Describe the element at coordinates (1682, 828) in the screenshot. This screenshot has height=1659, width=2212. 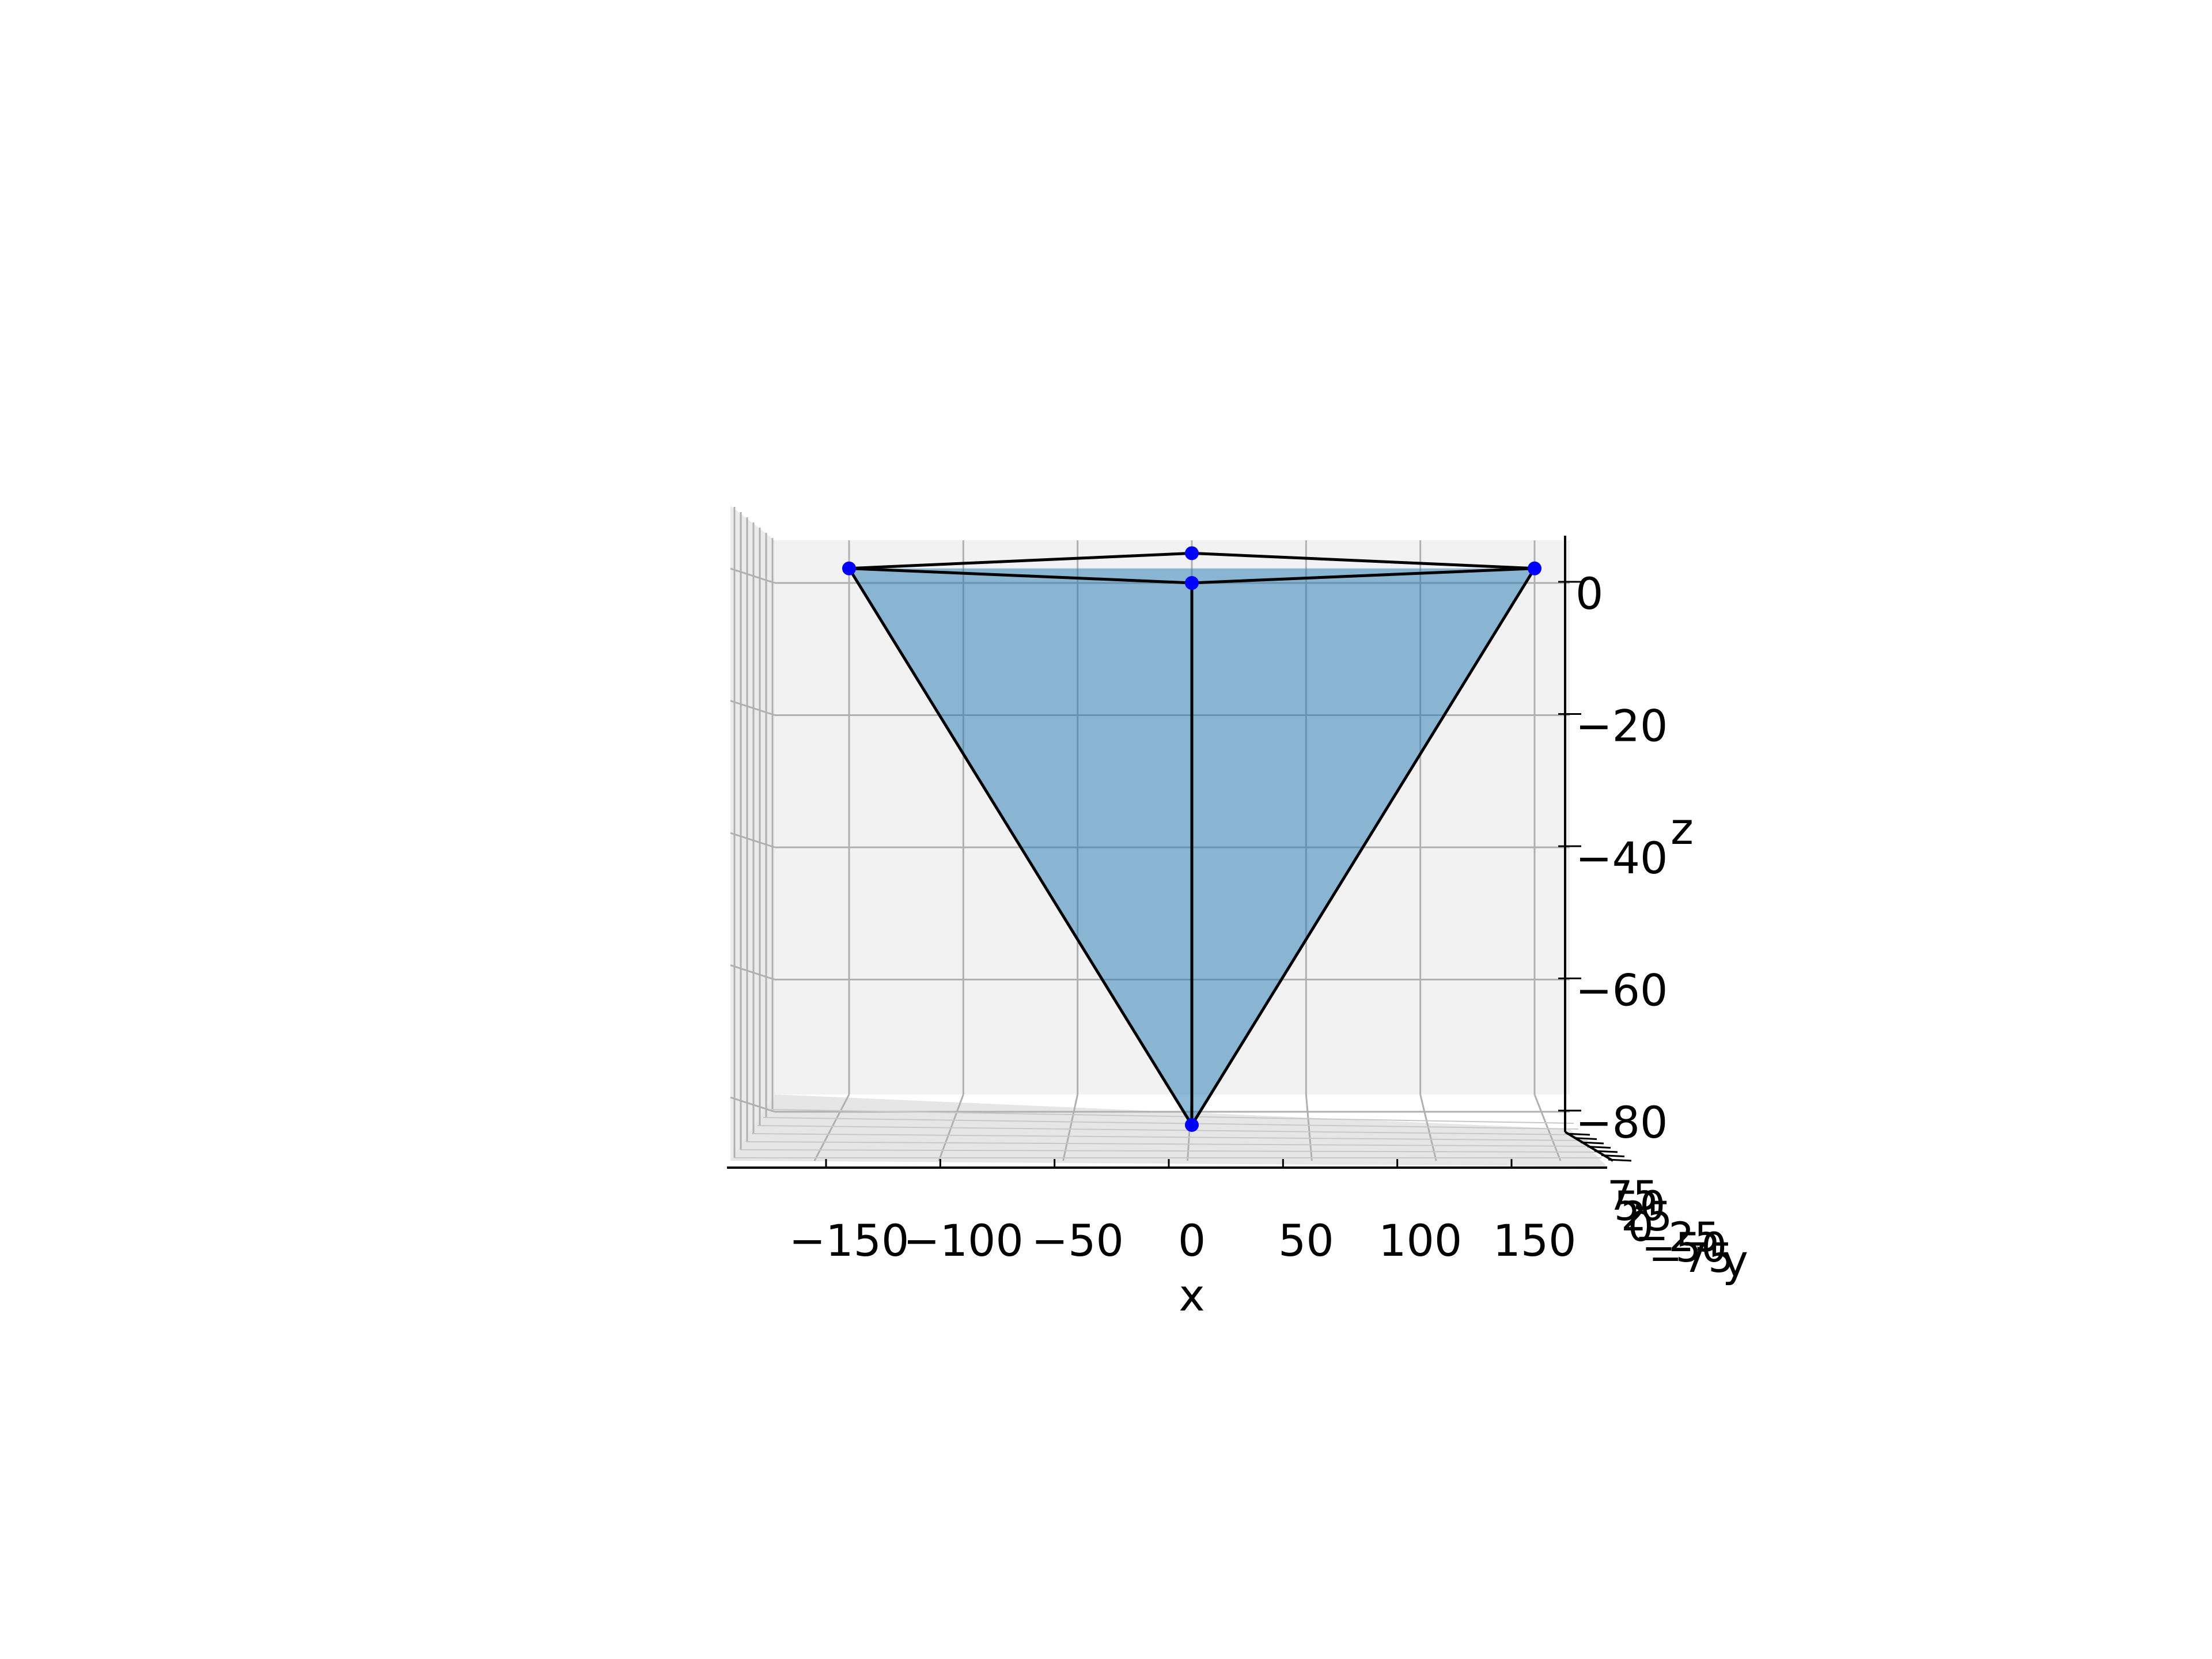
I see `z-axis-label: z` at that location.